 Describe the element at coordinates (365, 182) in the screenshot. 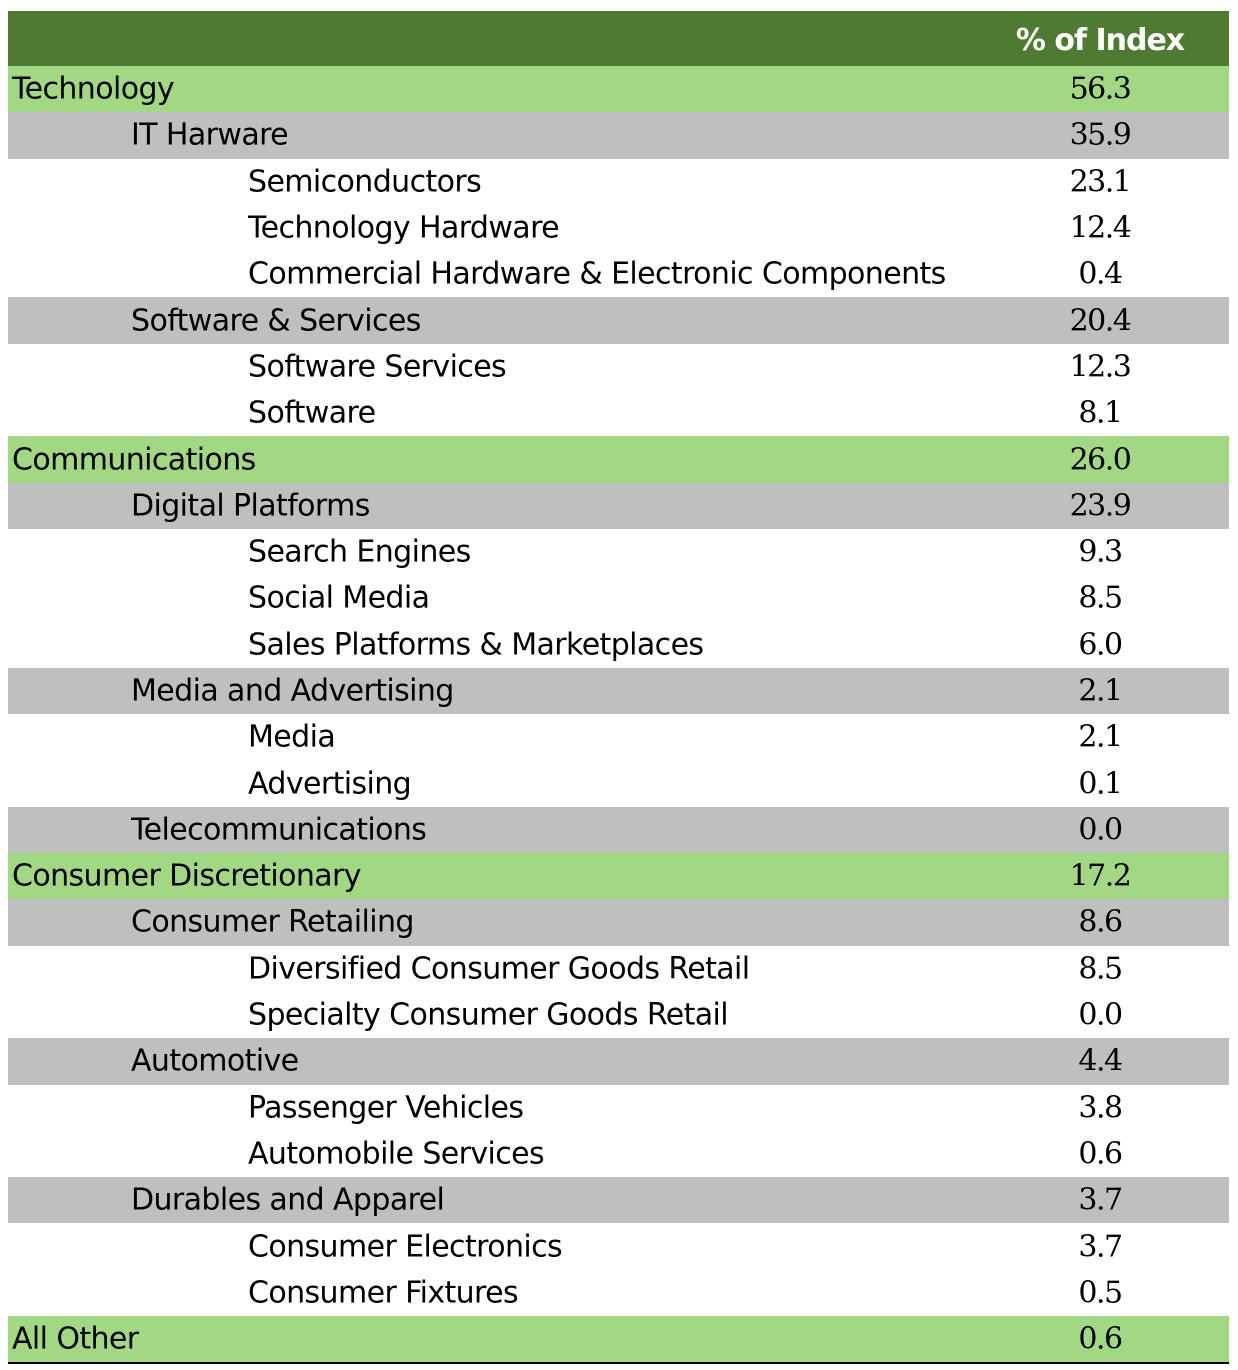

I see `industry-name: Semiconductors` at that location.